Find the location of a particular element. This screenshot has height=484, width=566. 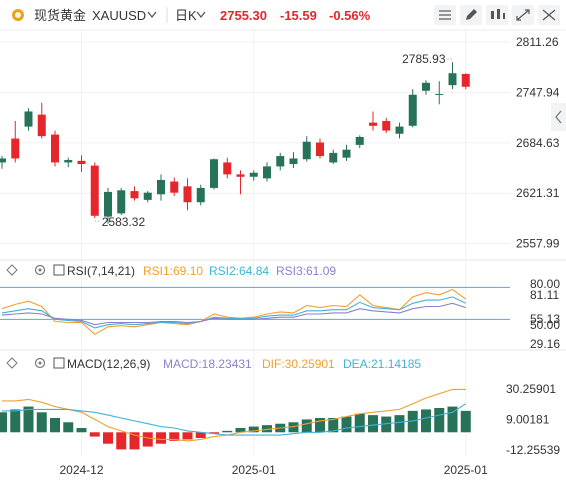

draw-tool-button is located at coordinates (471, 15).